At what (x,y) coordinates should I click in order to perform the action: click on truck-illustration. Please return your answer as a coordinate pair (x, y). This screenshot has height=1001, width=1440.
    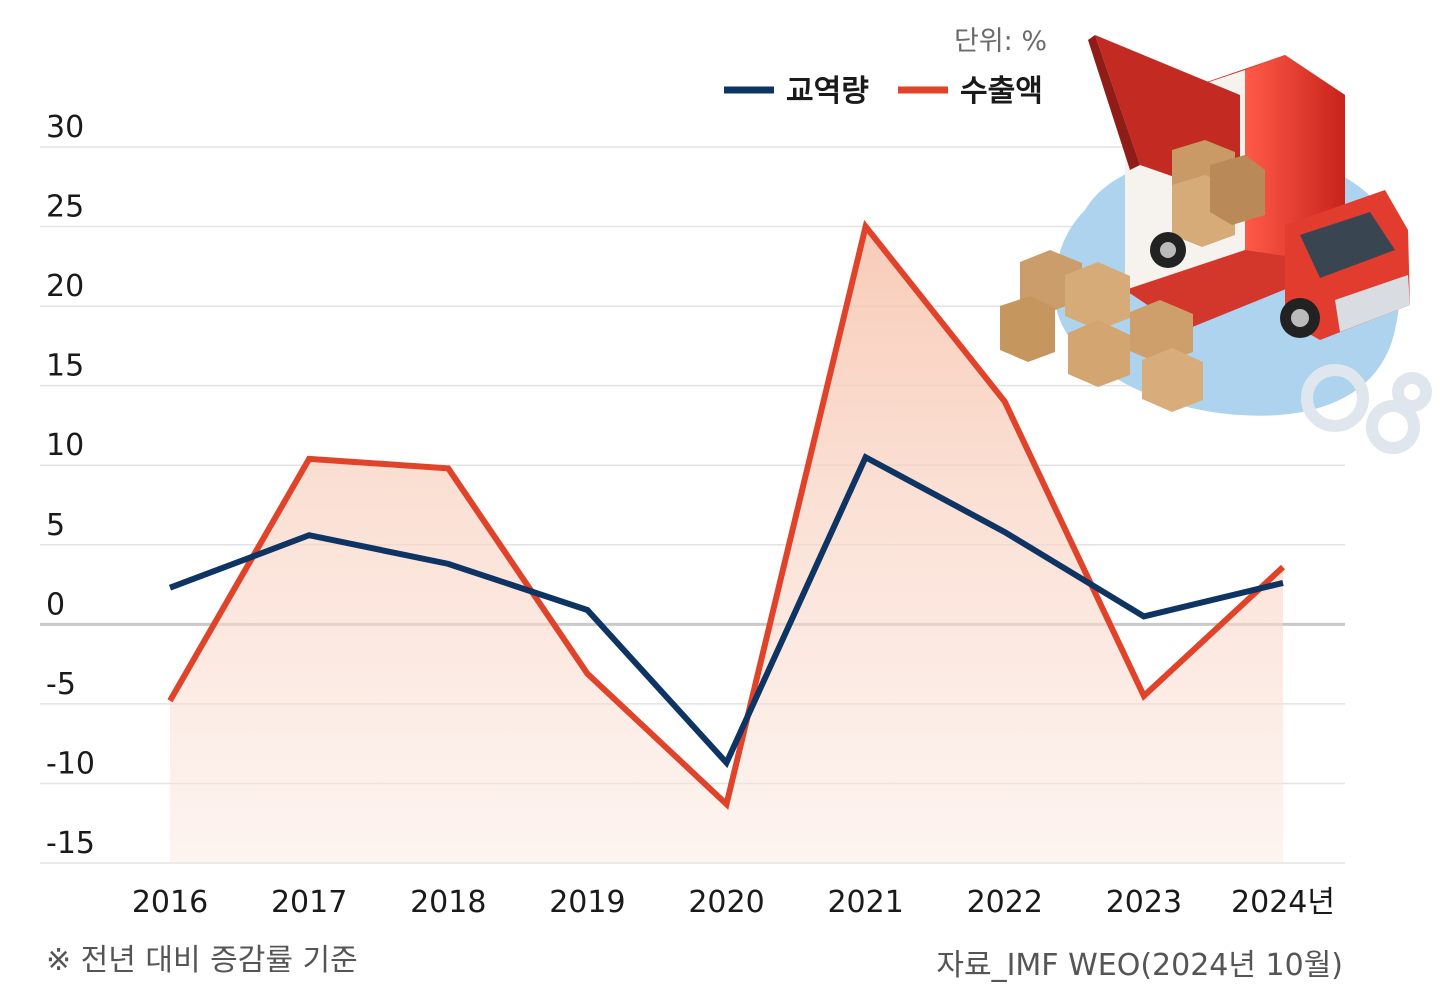
    Looking at the image, I should click on (1216, 244).